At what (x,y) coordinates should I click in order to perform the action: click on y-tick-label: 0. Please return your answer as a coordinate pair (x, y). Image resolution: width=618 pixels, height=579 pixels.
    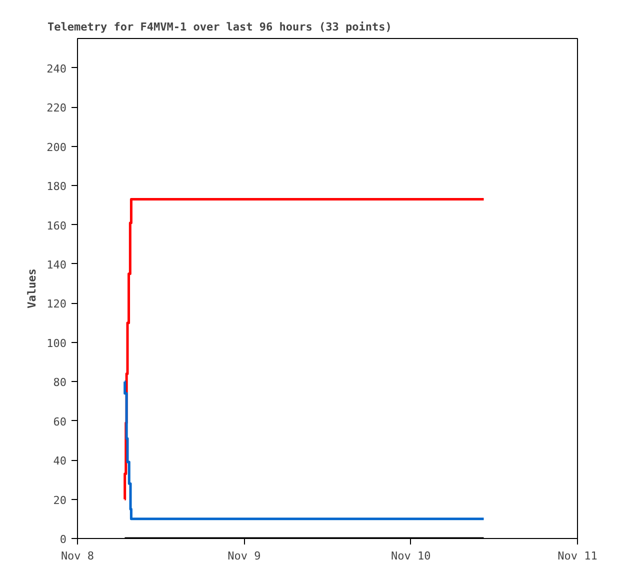
    Looking at the image, I should click on (63, 539).